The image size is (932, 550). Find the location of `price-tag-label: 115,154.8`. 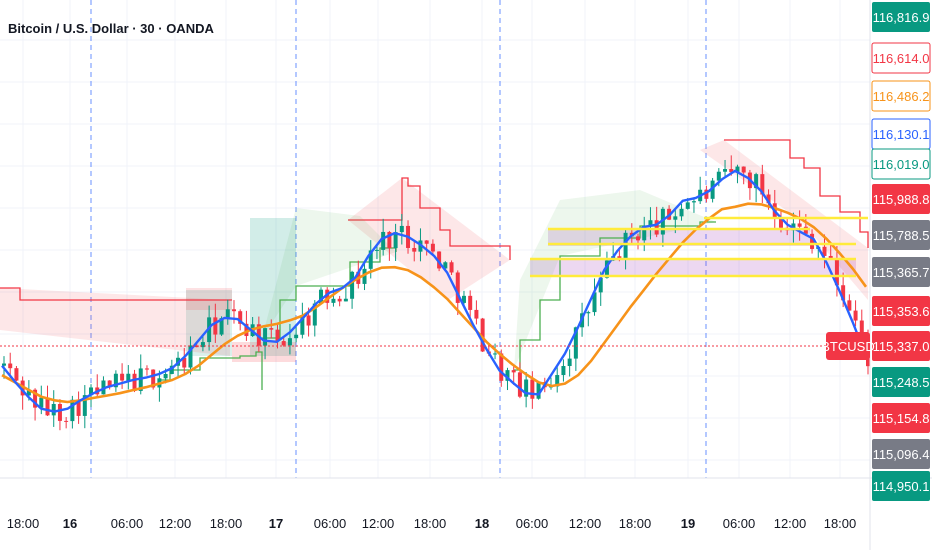

price-tag-label: 115,154.8 is located at coordinates (901, 418).